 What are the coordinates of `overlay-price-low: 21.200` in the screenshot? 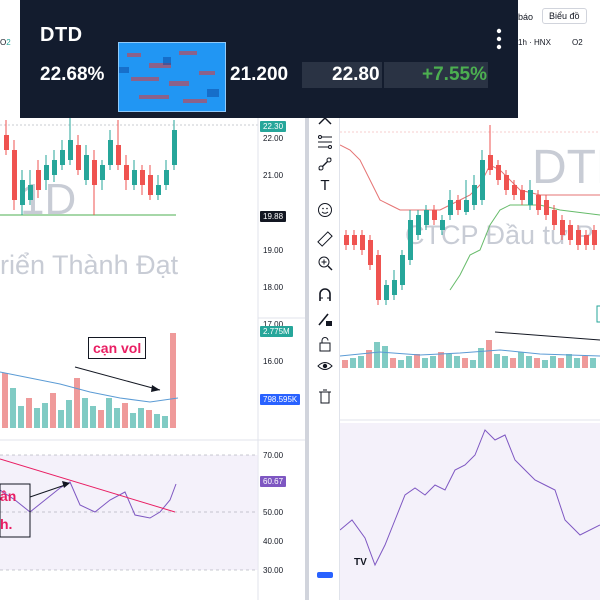 It's located at (259, 74).